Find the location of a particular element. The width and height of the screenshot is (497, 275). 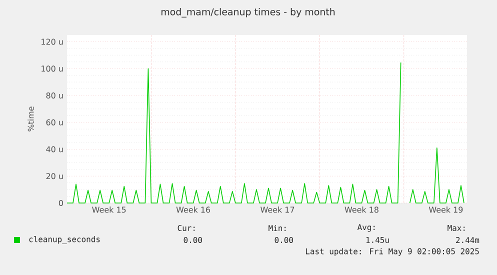

chart-title: mod_mam/cleanup times - by month is located at coordinates (248, 13).